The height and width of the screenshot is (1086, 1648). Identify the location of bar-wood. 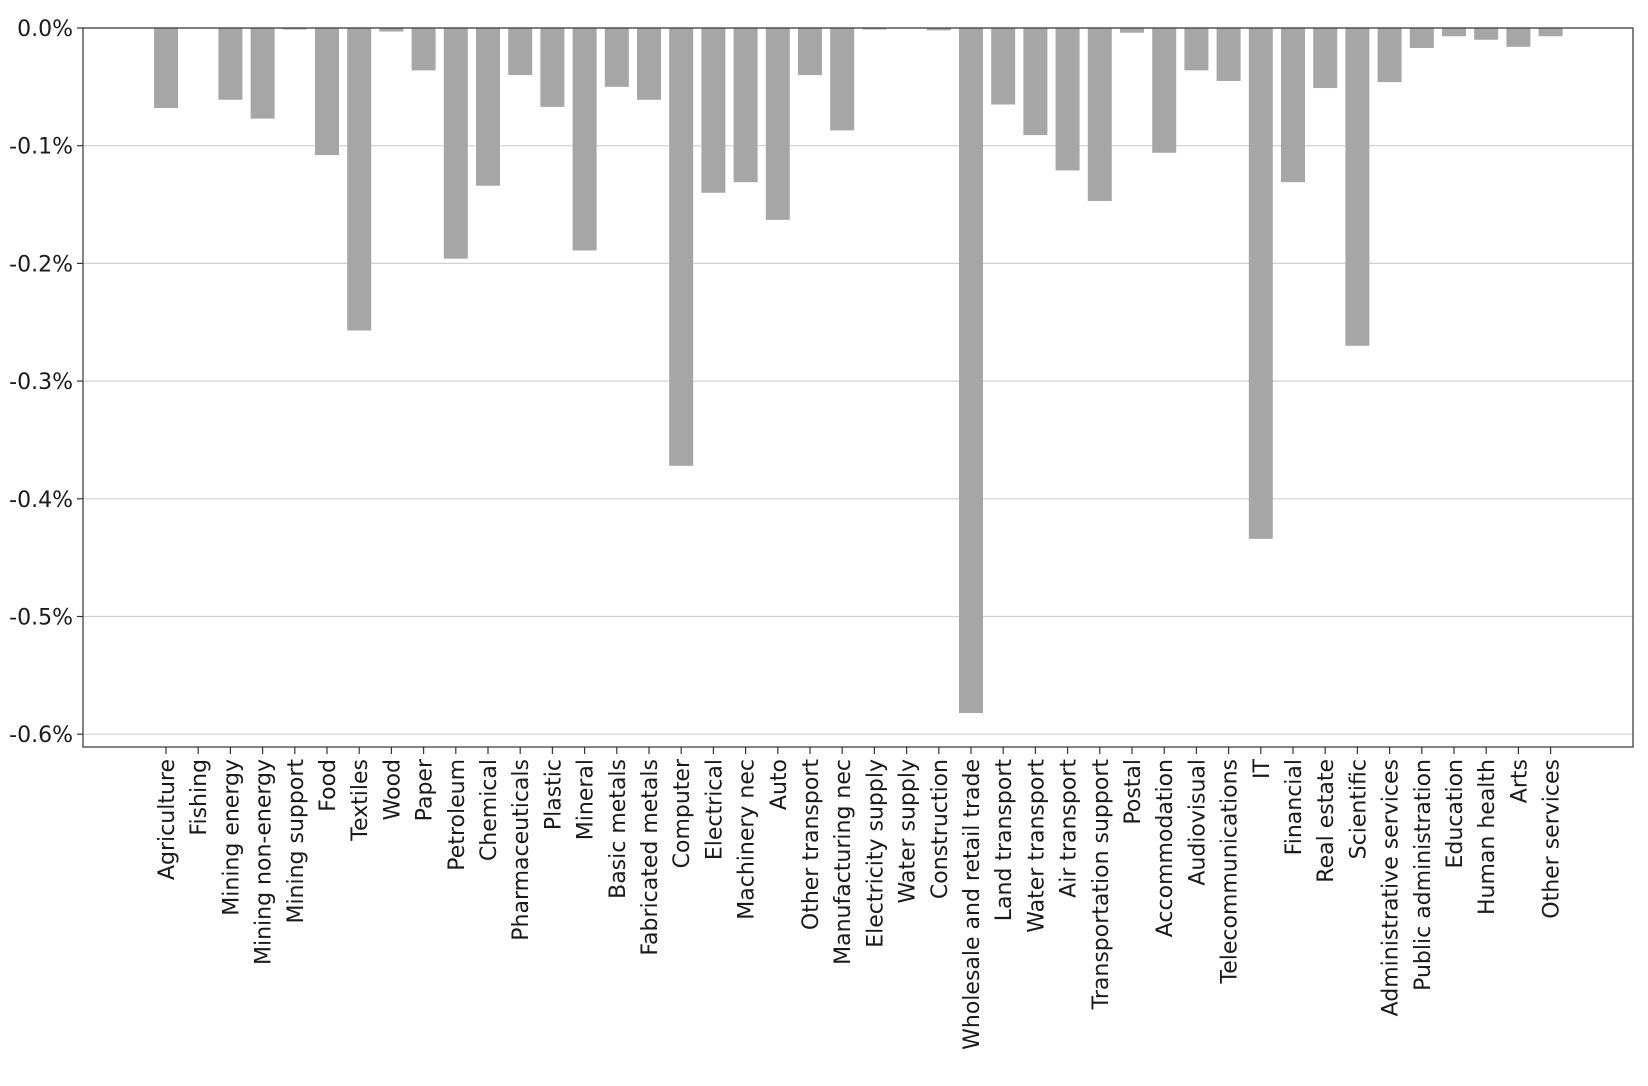
(391, 30).